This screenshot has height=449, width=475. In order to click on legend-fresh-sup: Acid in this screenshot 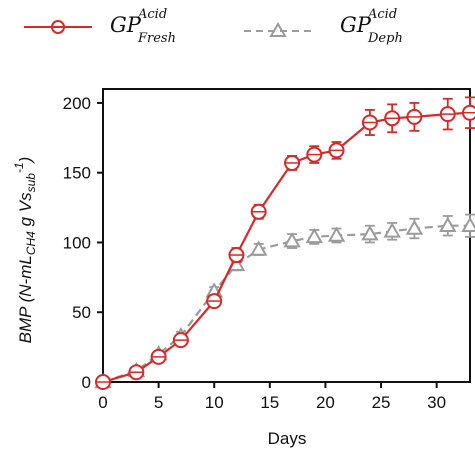, I will do `click(152, 14)`.